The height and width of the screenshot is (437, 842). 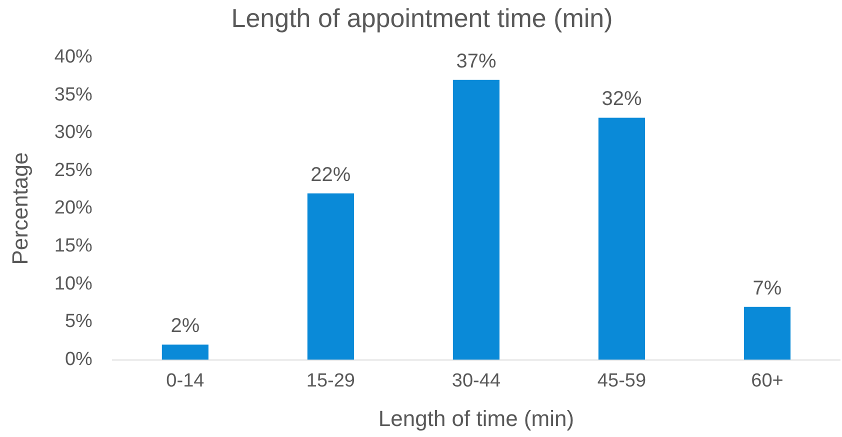 I want to click on x-tick-label: 0-14, so click(x=185, y=381).